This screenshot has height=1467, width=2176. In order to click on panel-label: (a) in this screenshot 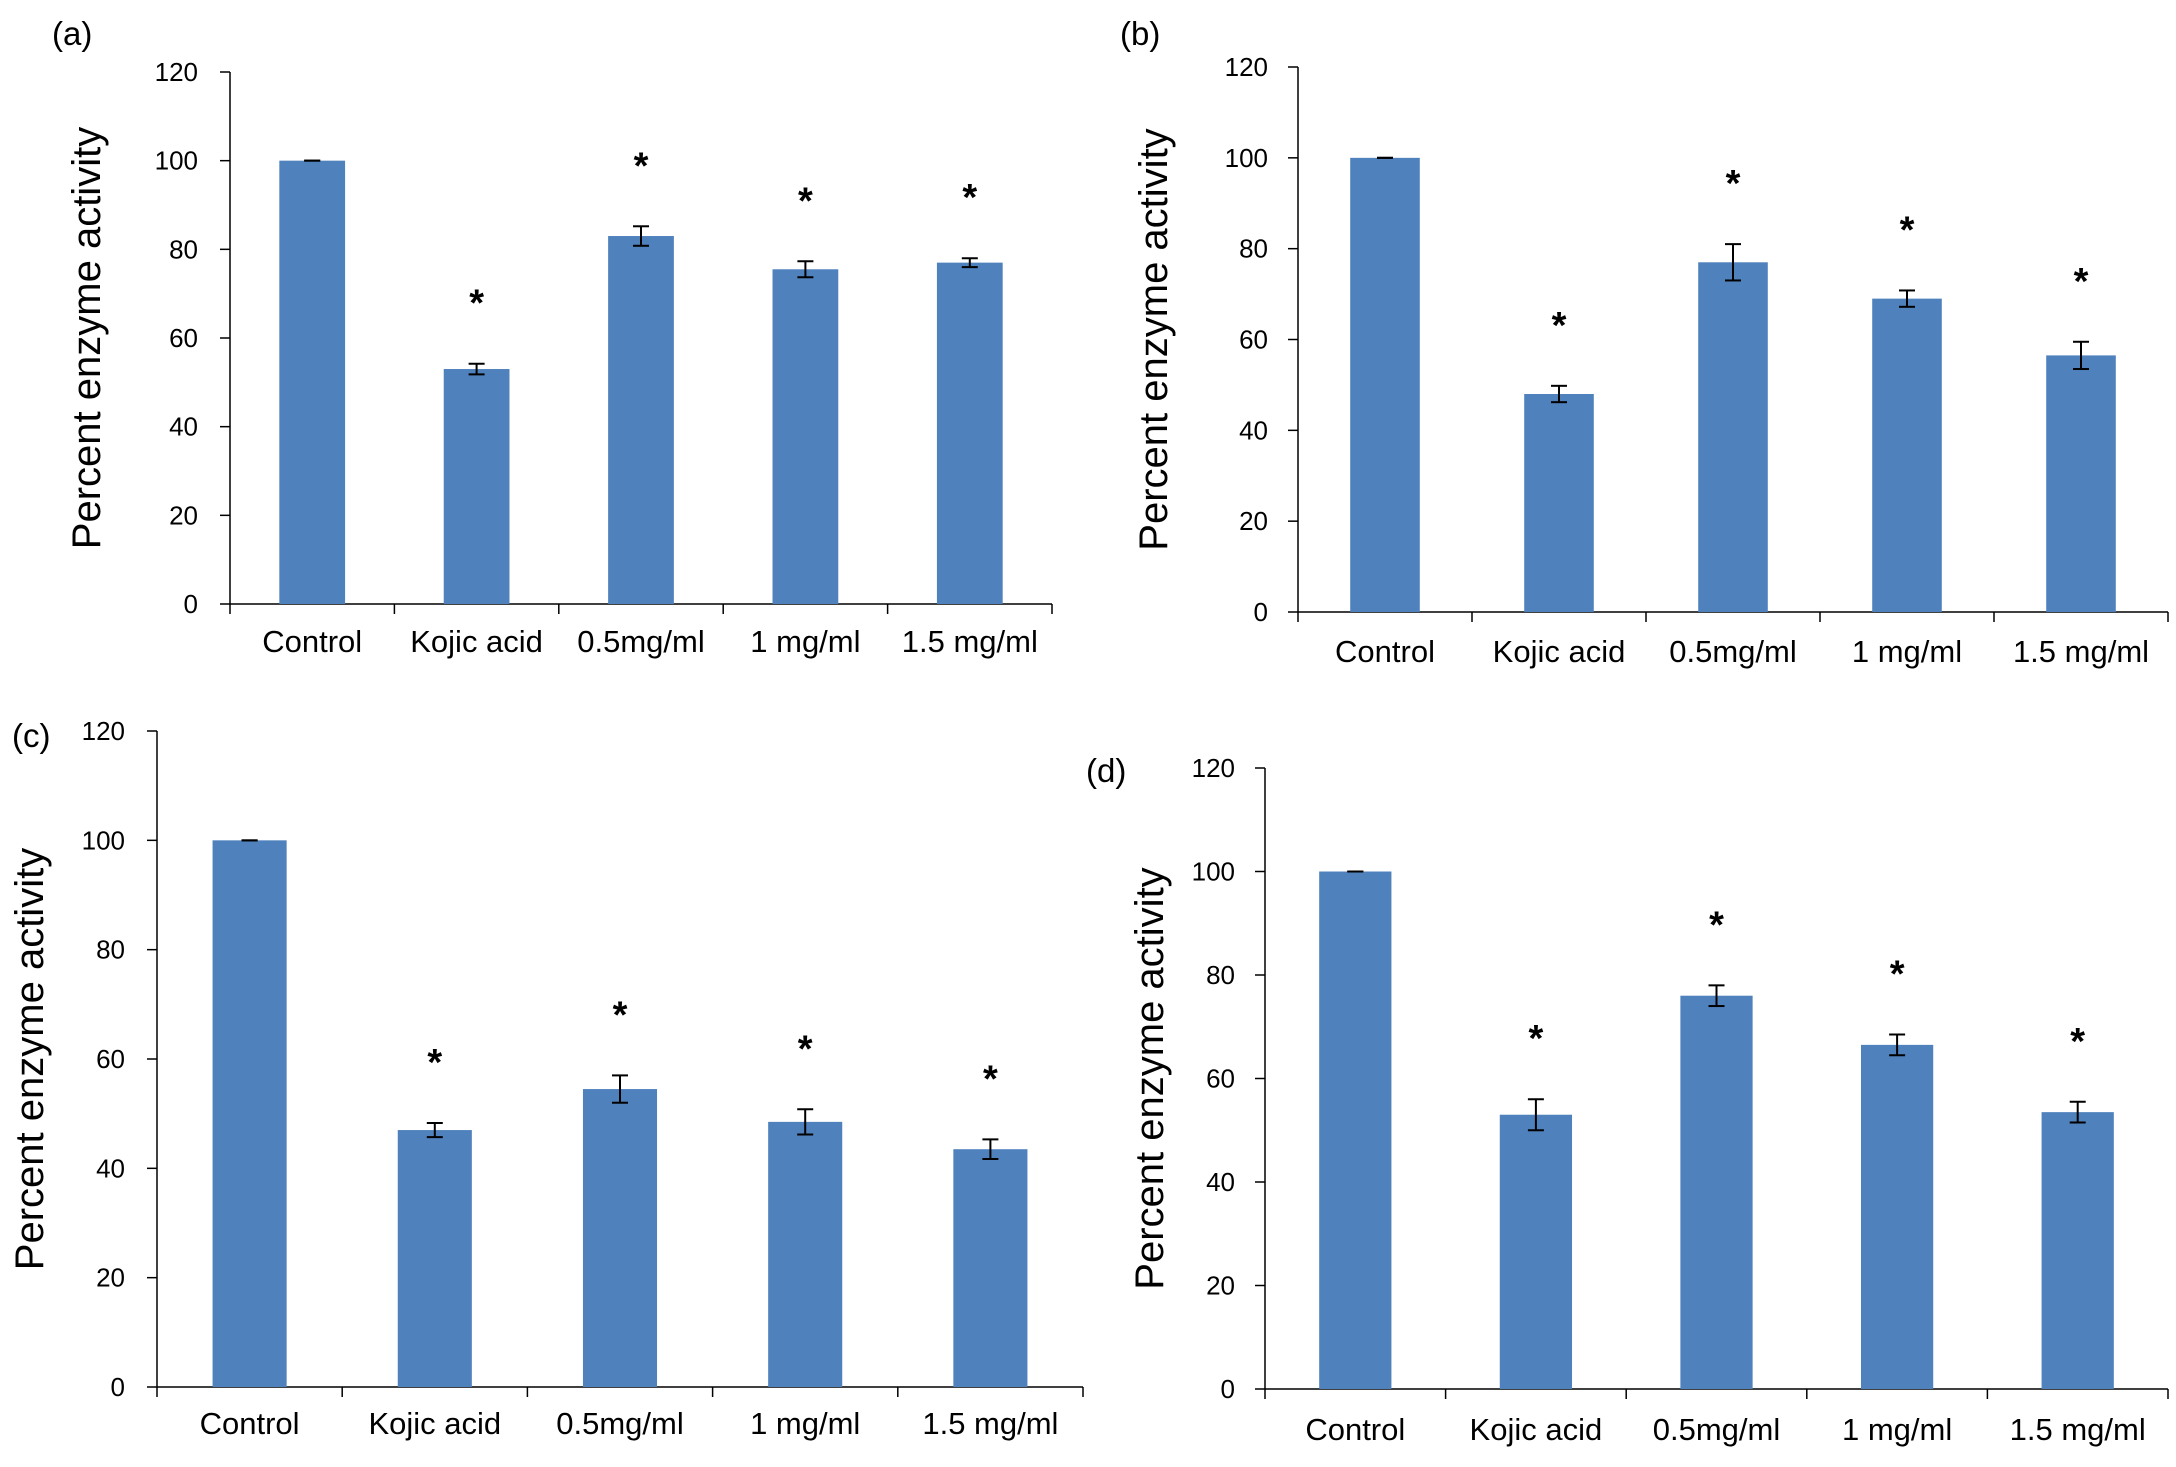, I will do `click(72, 33)`.